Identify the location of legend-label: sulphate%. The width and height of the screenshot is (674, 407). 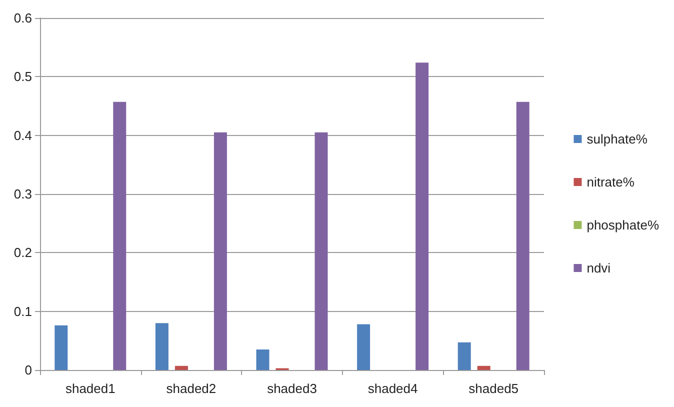
(617, 139).